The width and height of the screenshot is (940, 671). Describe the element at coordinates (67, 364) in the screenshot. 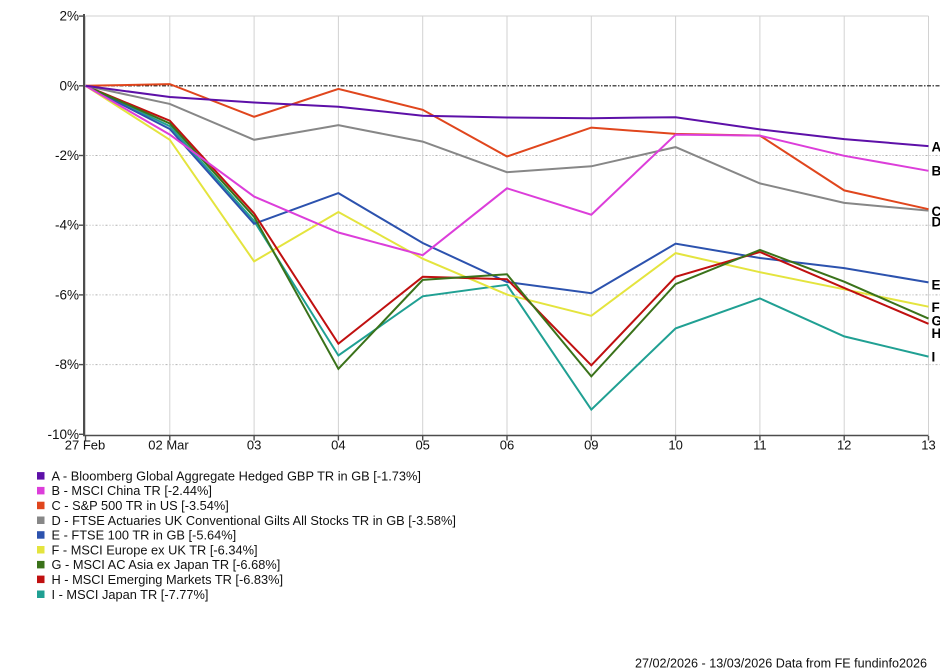

I see `svg-text: -8%` at that location.